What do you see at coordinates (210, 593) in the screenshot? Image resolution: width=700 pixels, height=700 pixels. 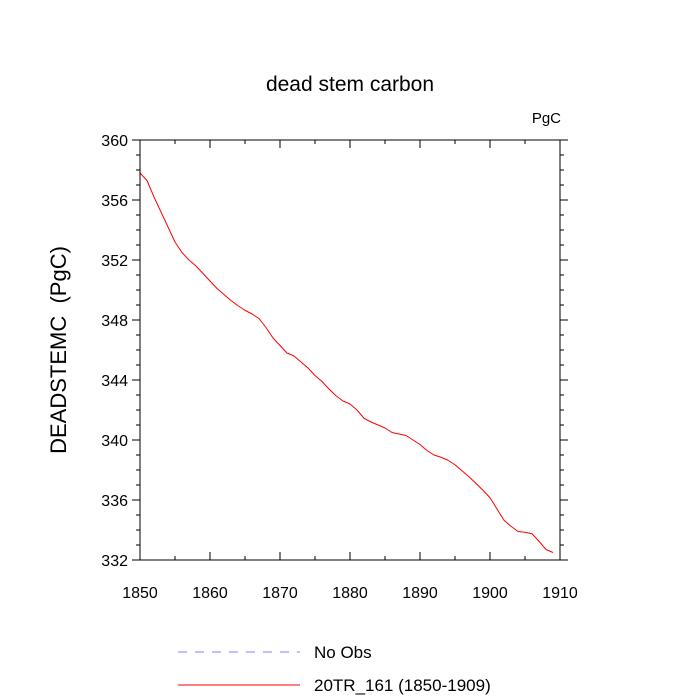 I see `x-tick-label: 1860` at bounding box center [210, 593].